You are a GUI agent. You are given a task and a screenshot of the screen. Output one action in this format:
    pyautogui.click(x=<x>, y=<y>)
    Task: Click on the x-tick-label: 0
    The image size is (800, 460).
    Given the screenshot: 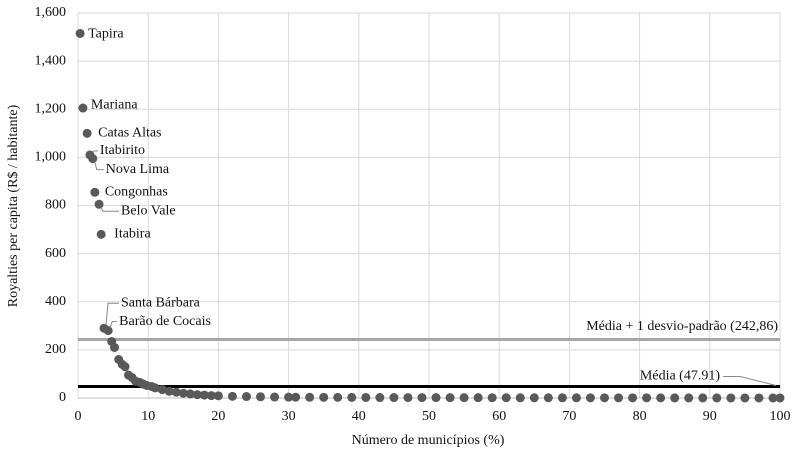 What is the action you would take?
    pyautogui.click(x=78, y=416)
    